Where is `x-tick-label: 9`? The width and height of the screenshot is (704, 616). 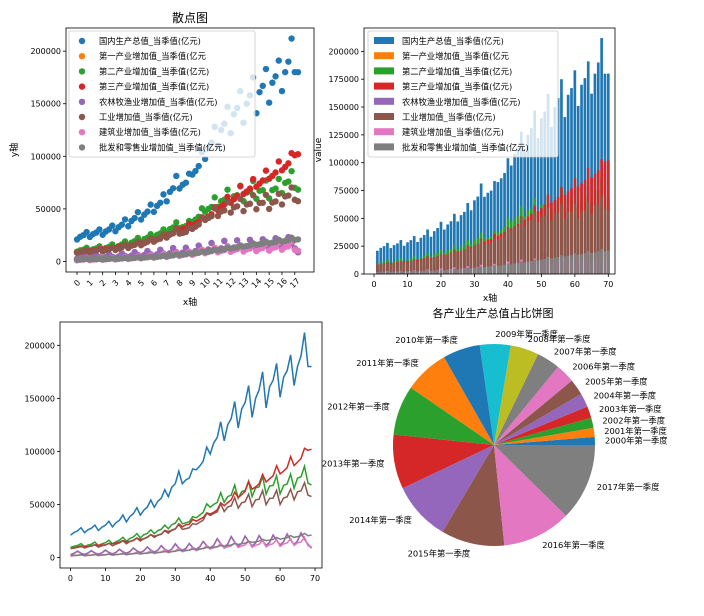 x-tick-label: 9 is located at coordinates (193, 283).